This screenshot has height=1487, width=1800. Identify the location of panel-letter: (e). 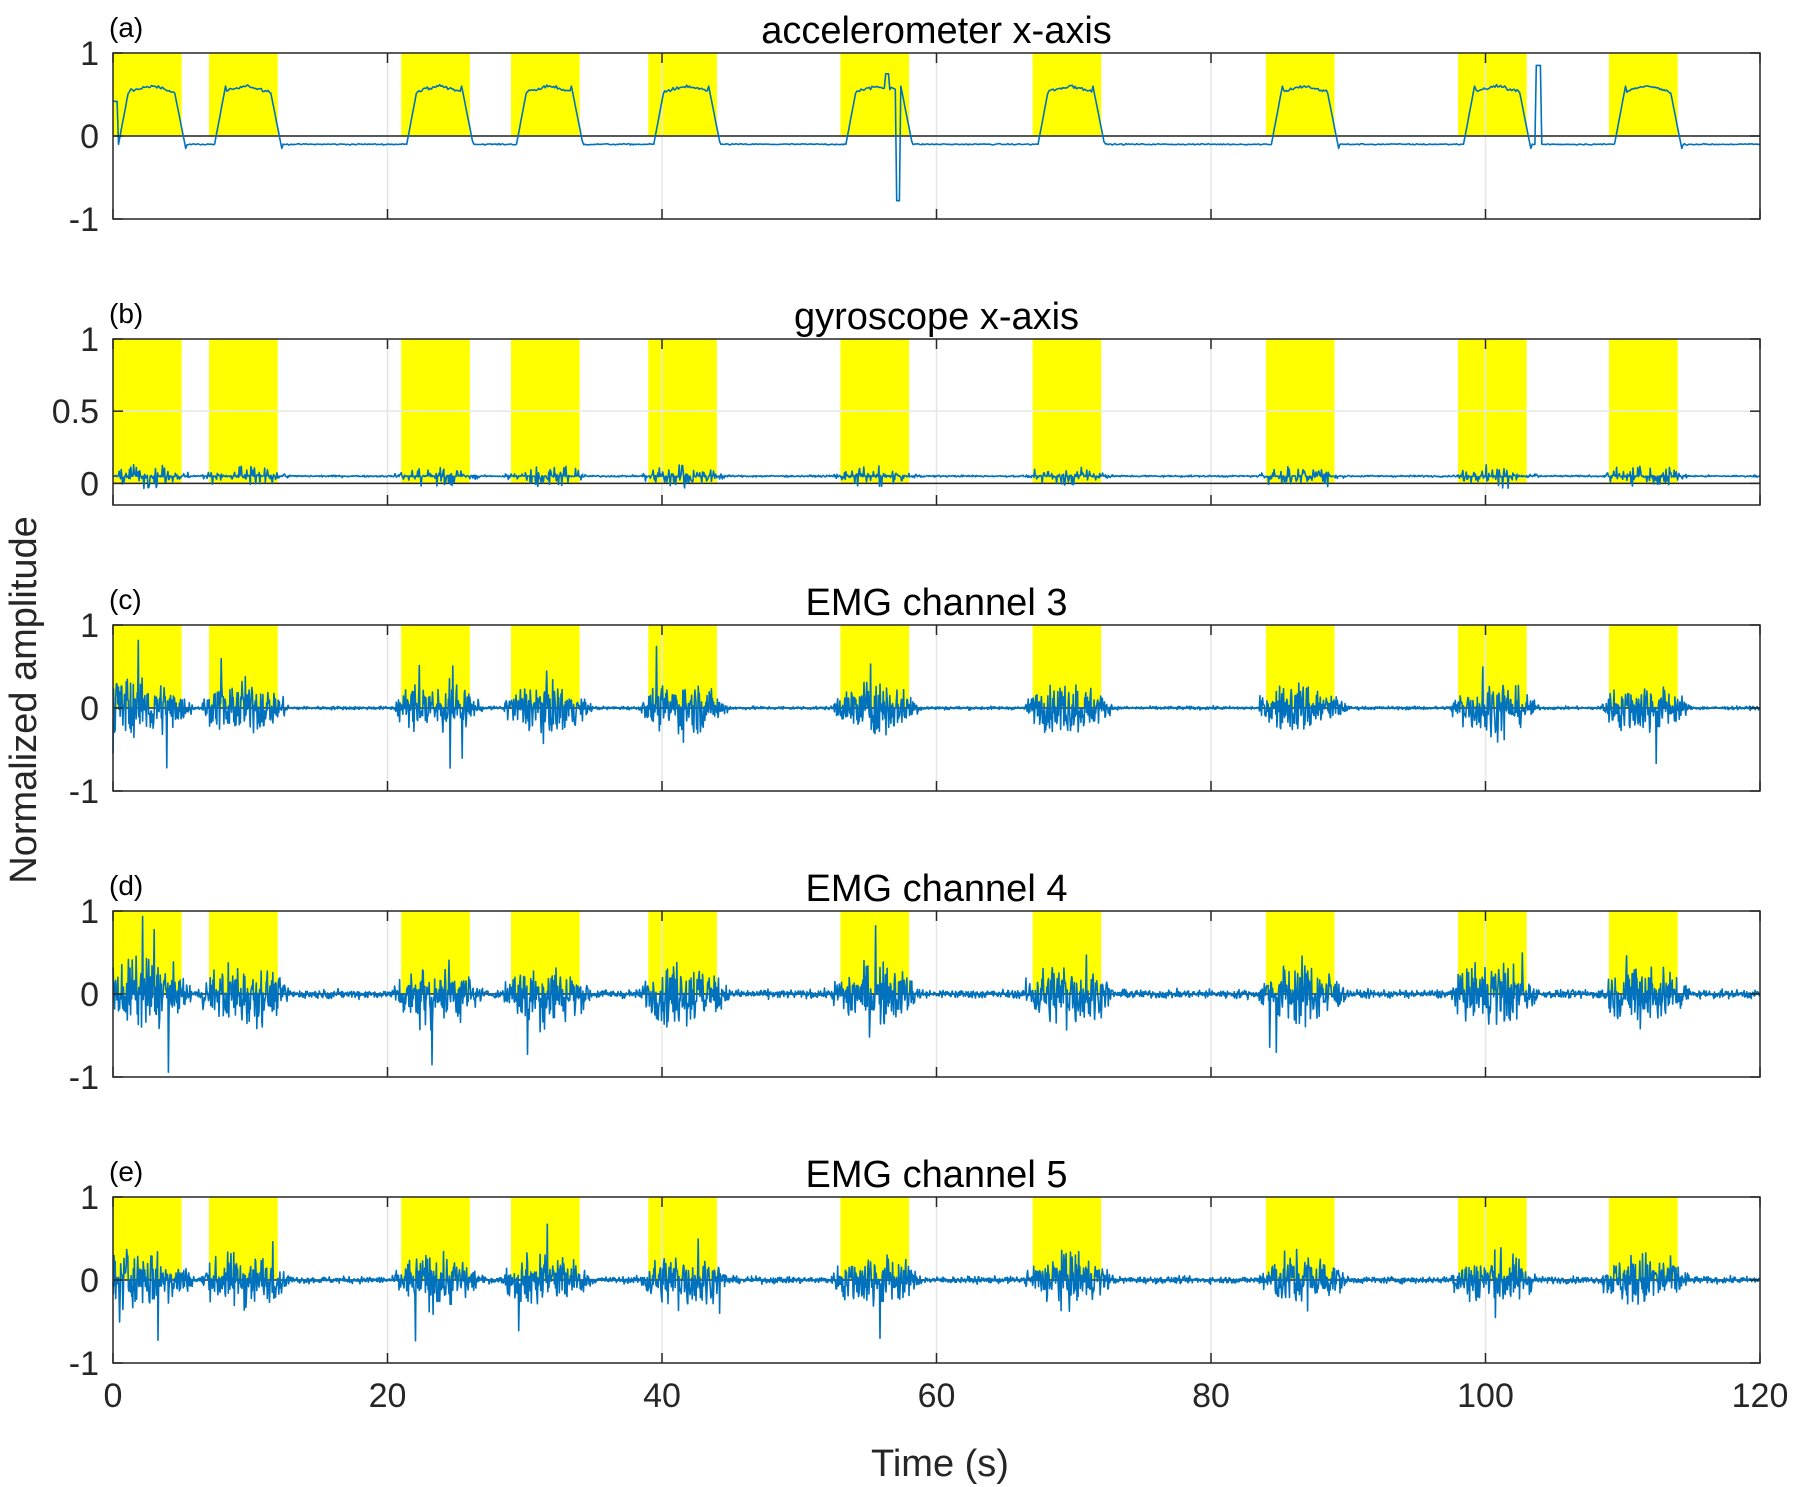
(126, 1171).